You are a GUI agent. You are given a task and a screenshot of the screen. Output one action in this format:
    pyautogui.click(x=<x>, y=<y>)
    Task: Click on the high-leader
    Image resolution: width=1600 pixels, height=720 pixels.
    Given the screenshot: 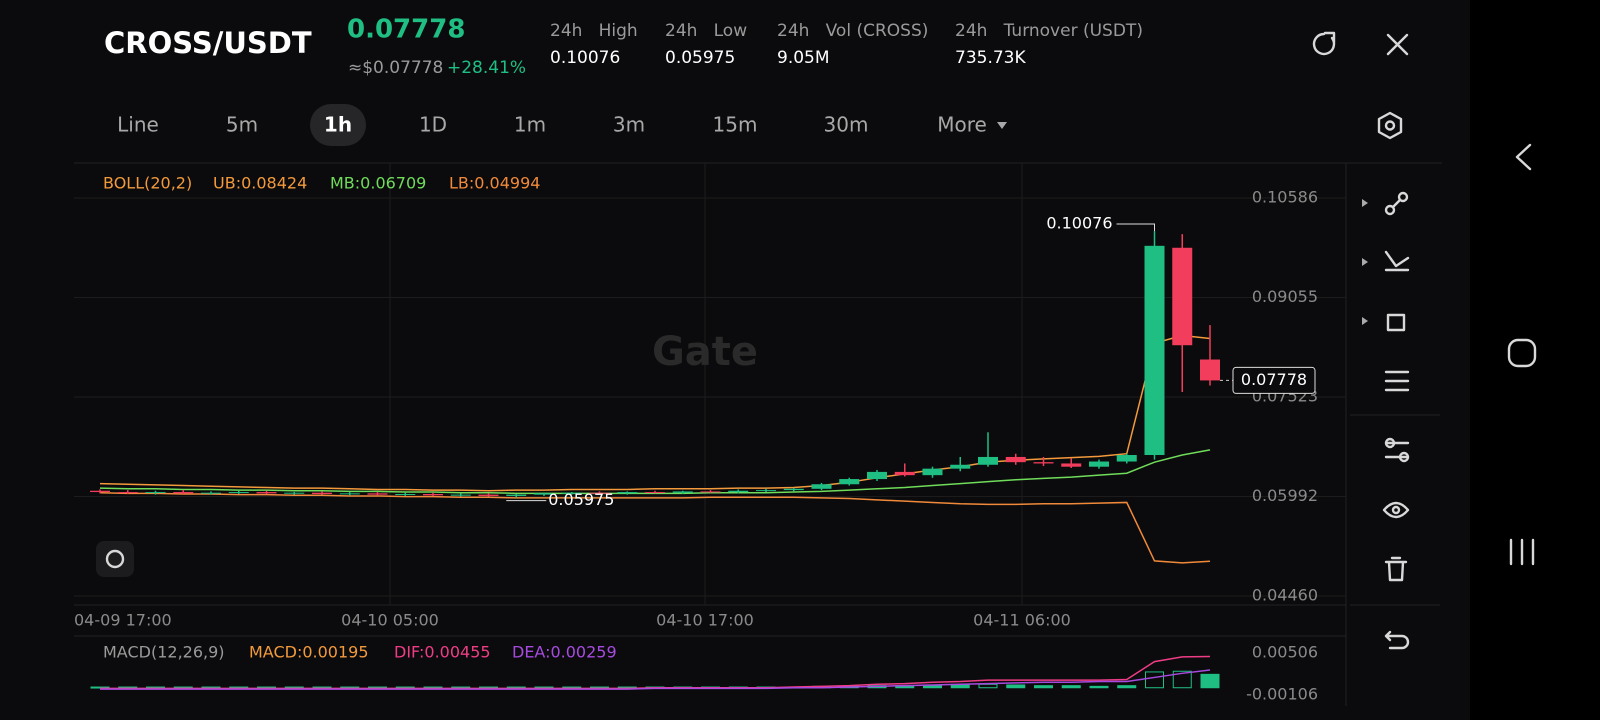 What is the action you would take?
    pyautogui.click(x=1135, y=227)
    